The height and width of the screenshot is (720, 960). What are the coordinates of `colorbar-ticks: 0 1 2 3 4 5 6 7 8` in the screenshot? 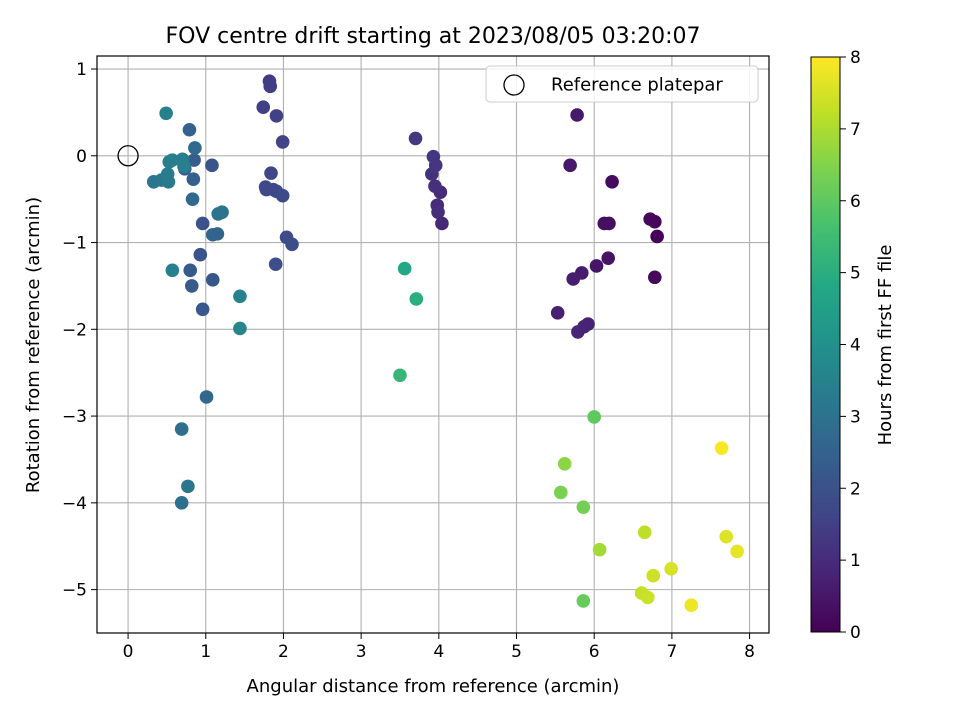 It's located at (850, 345).